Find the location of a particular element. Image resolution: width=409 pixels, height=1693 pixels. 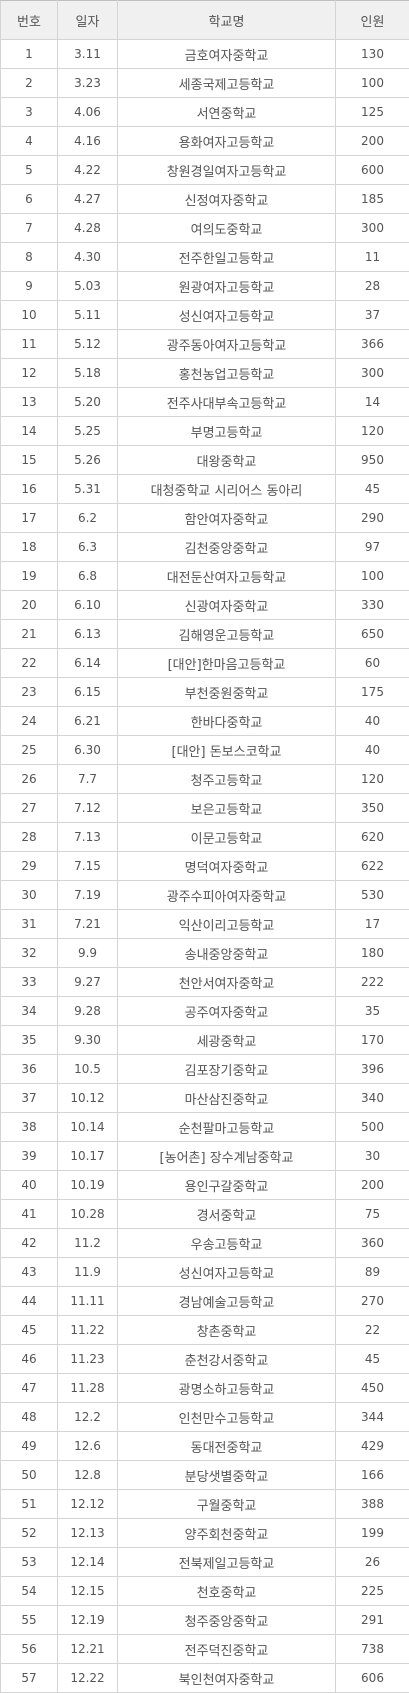

cell-count: 89 is located at coordinates (372, 1272).